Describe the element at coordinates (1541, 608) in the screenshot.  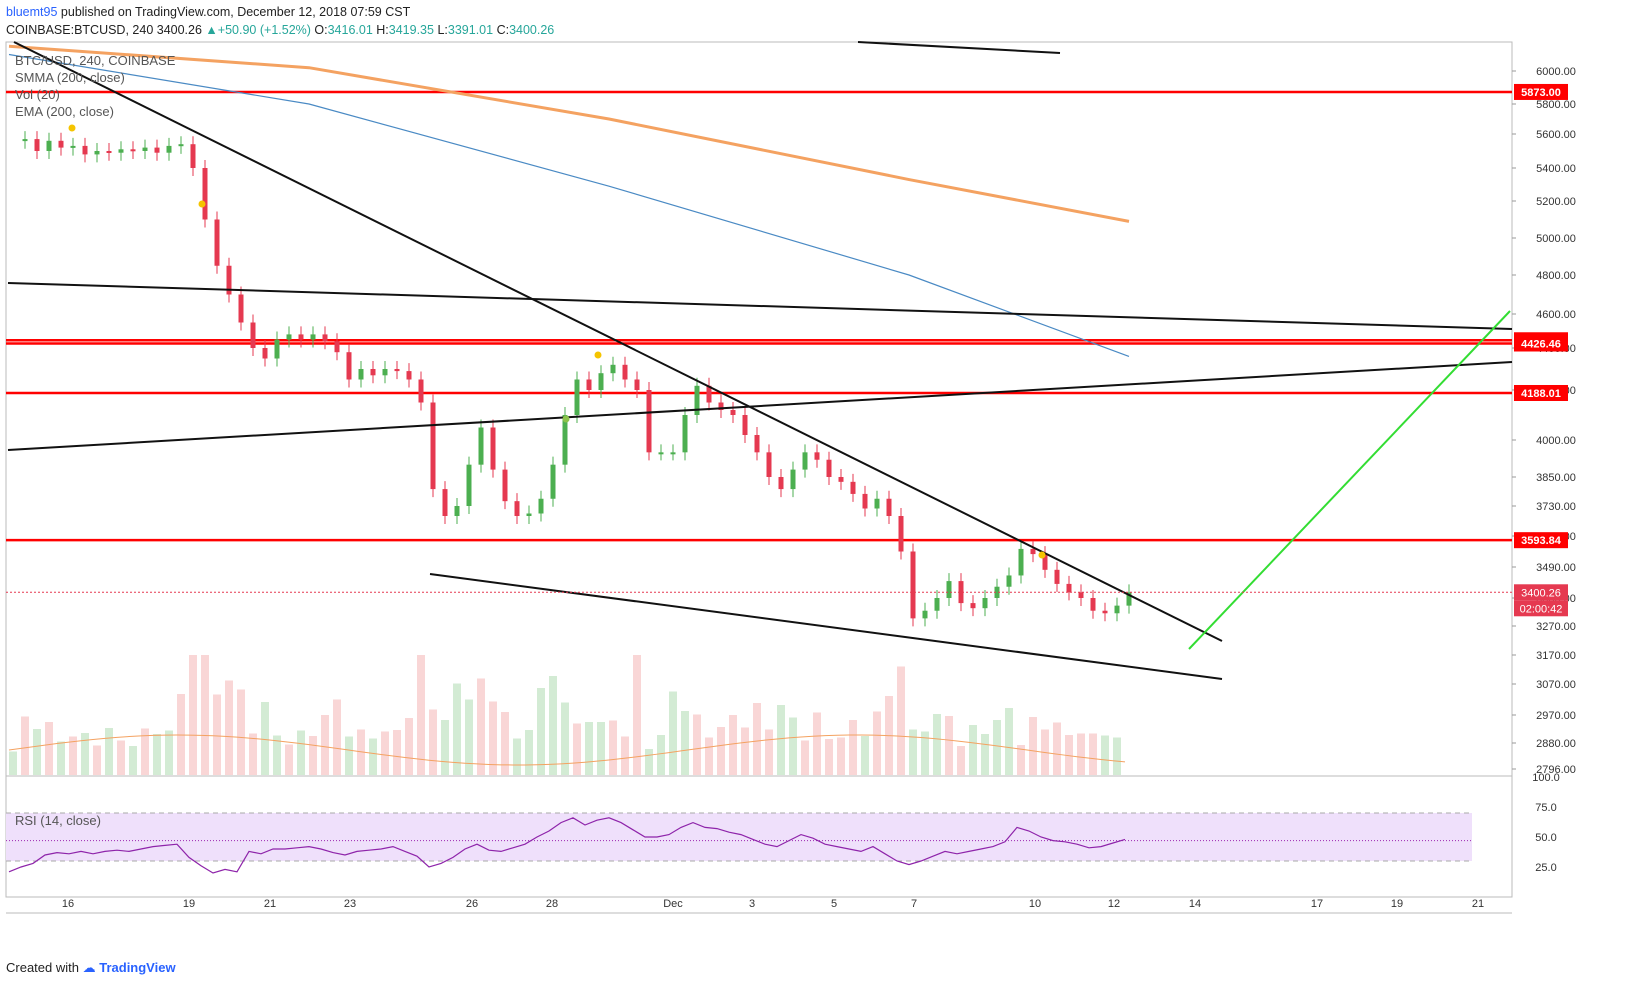
I see `countdown-badge` at that location.